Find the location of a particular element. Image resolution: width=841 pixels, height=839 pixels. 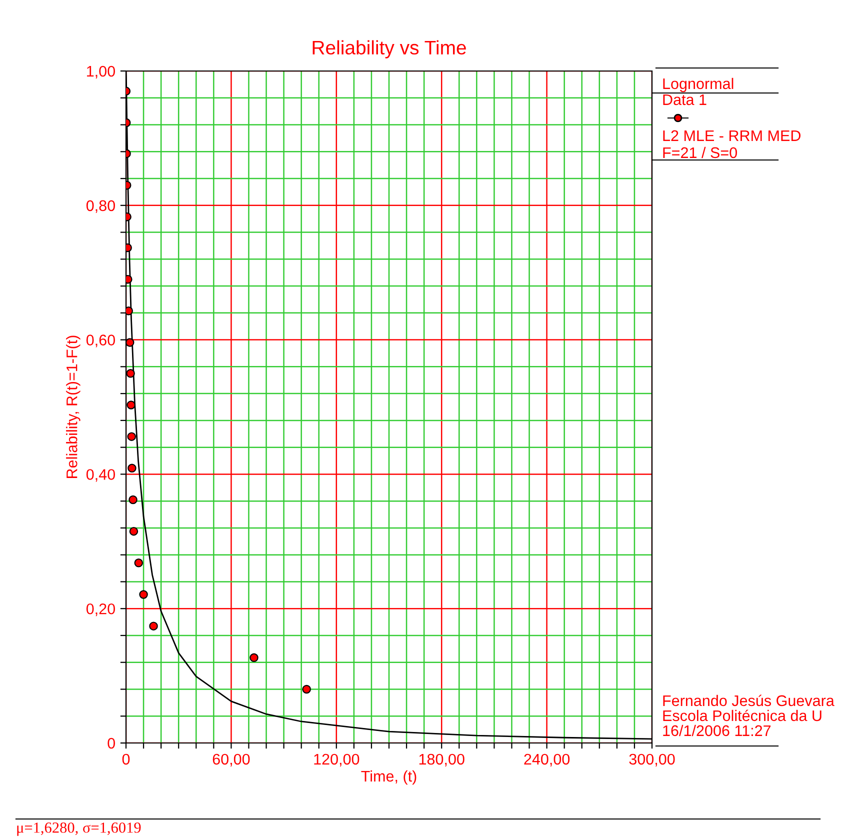

y-tick-label: 0,20 is located at coordinates (100, 609).